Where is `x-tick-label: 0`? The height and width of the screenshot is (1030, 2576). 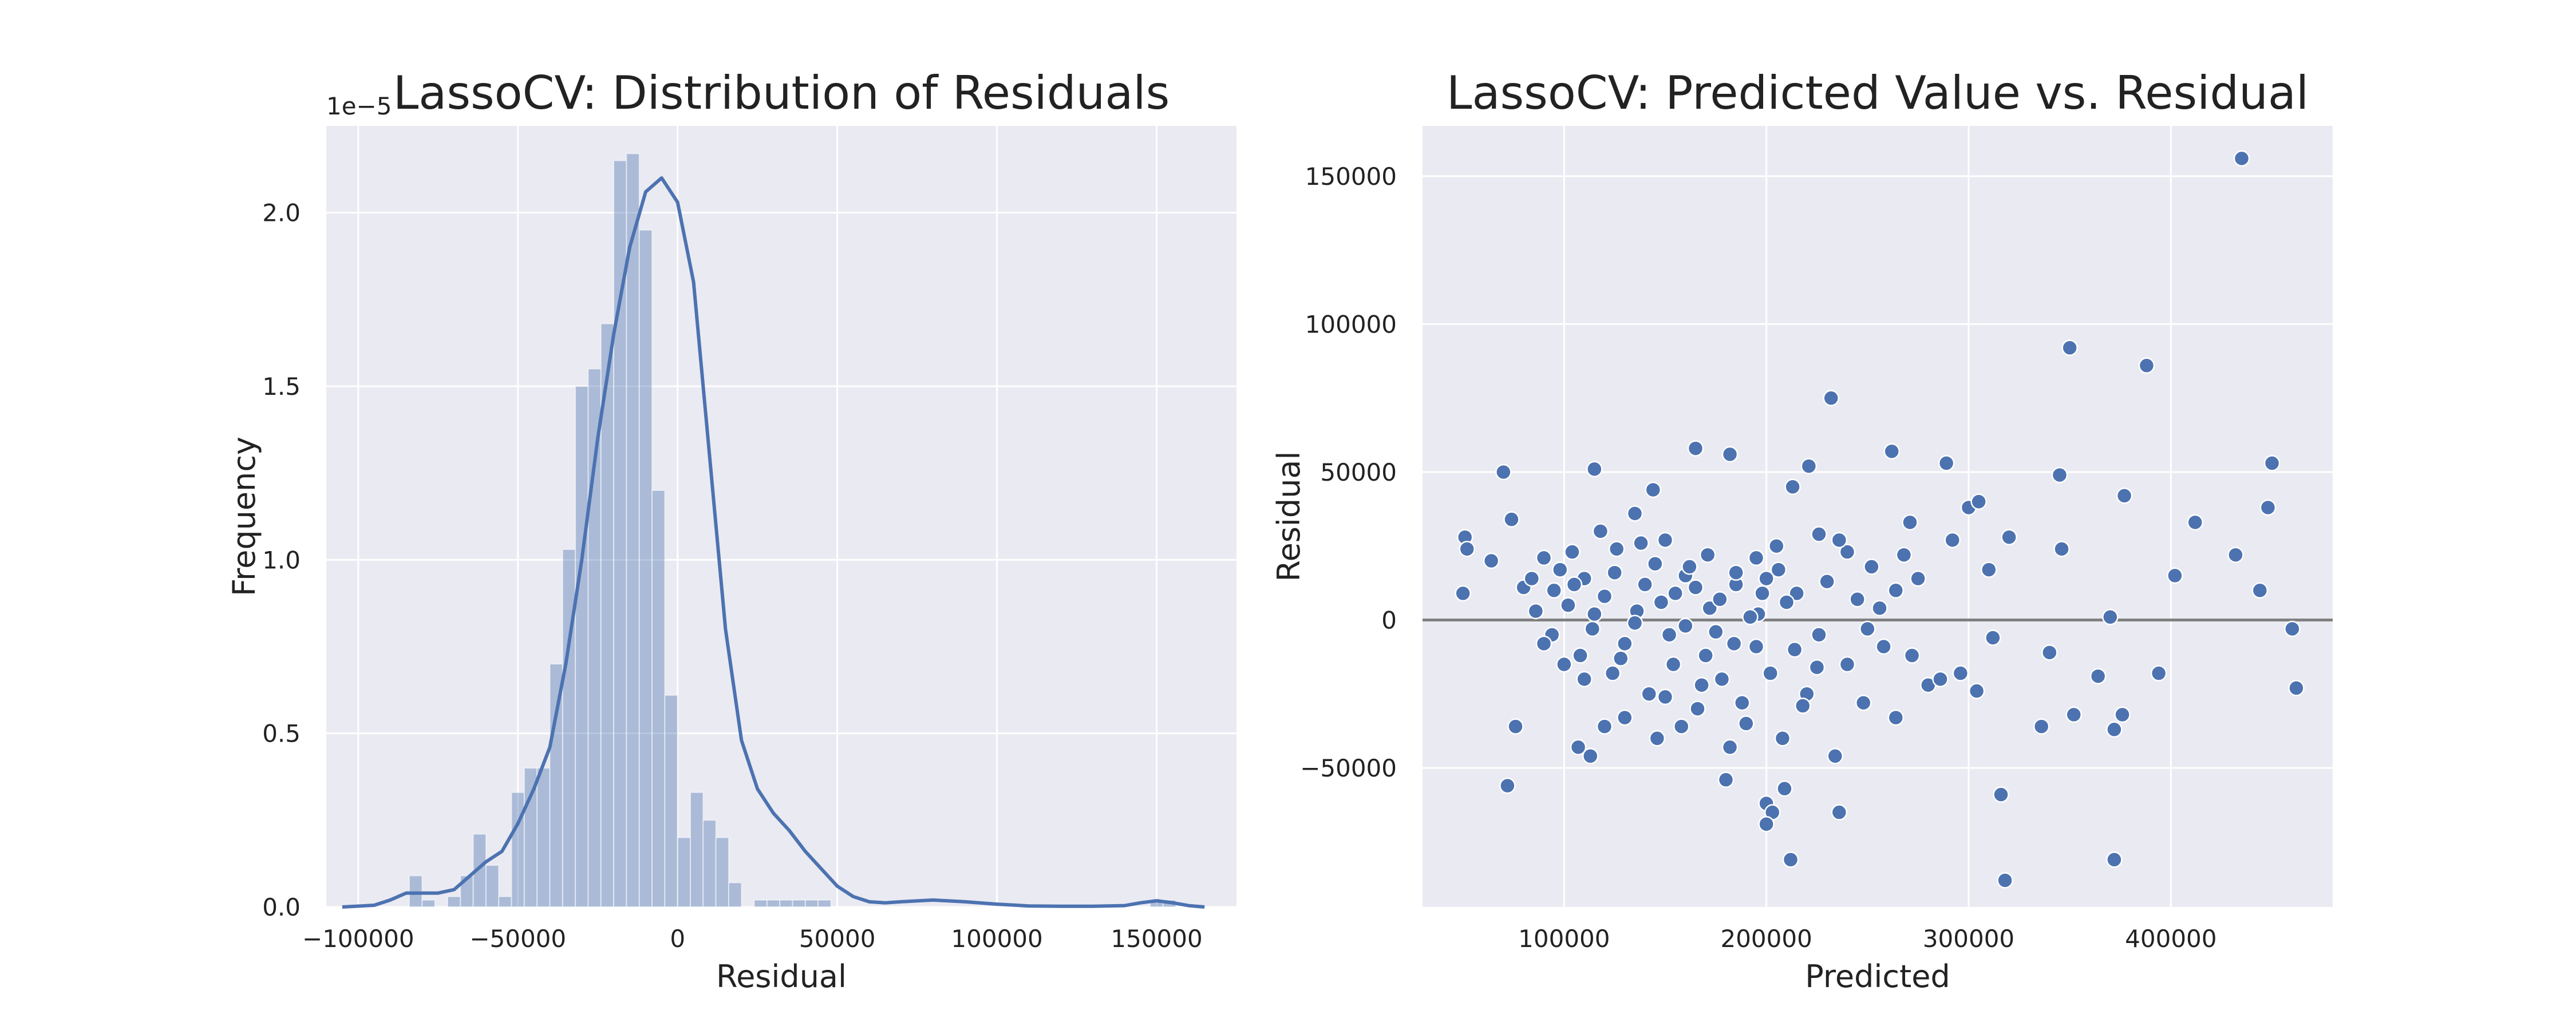
x-tick-label: 0 is located at coordinates (677, 939).